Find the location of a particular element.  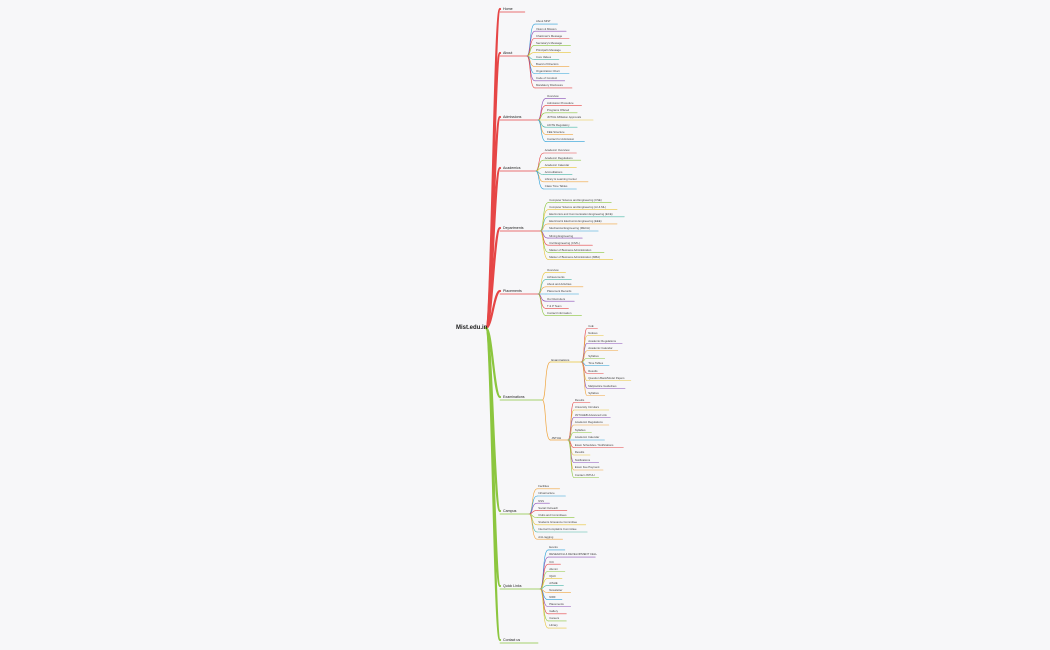

leaf-node-label: FEE Structure is located at coordinates (556, 131).